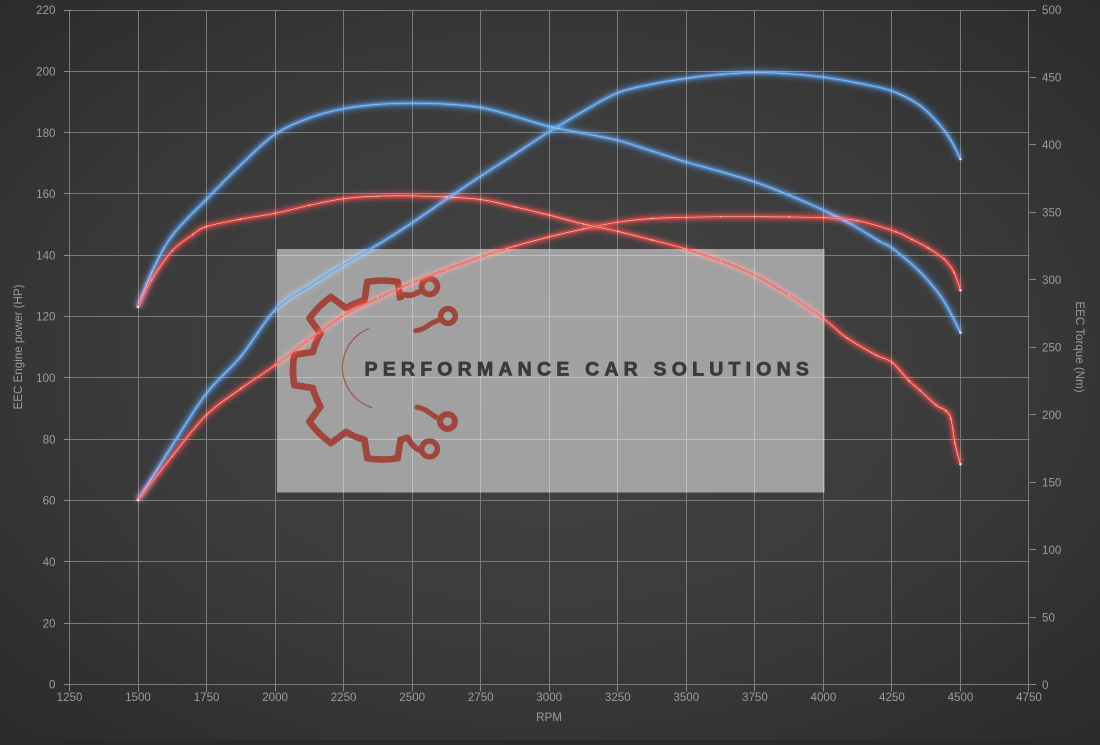  What do you see at coordinates (481, 697) in the screenshot?
I see `svg-text: 2750` at bounding box center [481, 697].